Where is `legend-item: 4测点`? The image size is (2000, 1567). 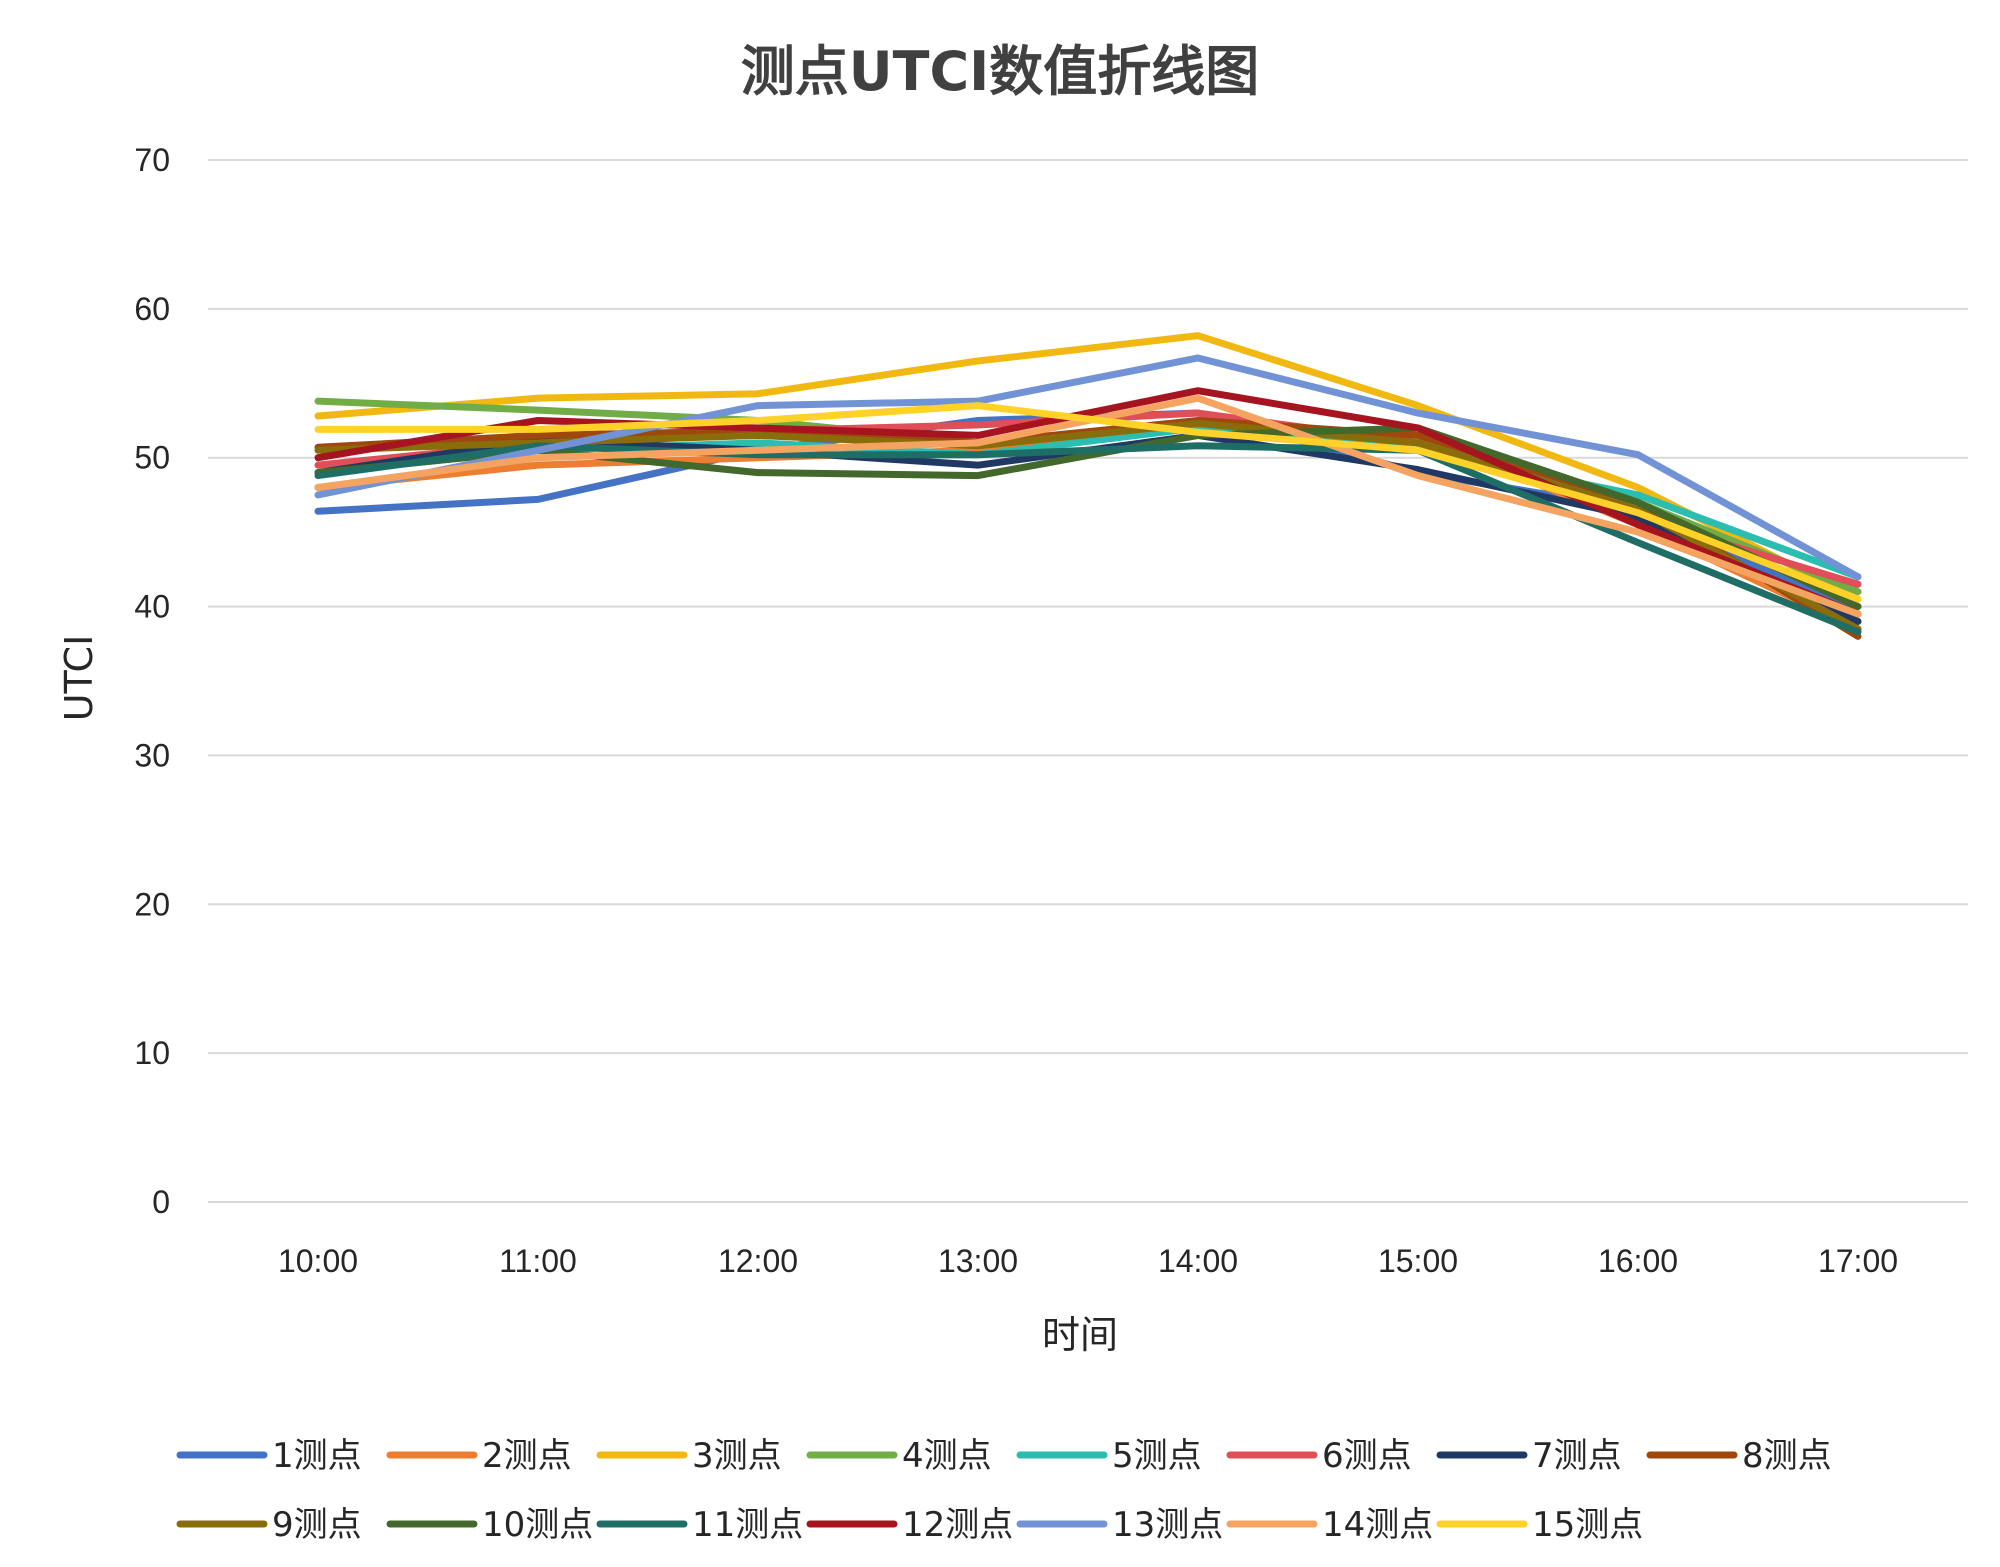
legend-item: 4测点 is located at coordinates (899, 1456).